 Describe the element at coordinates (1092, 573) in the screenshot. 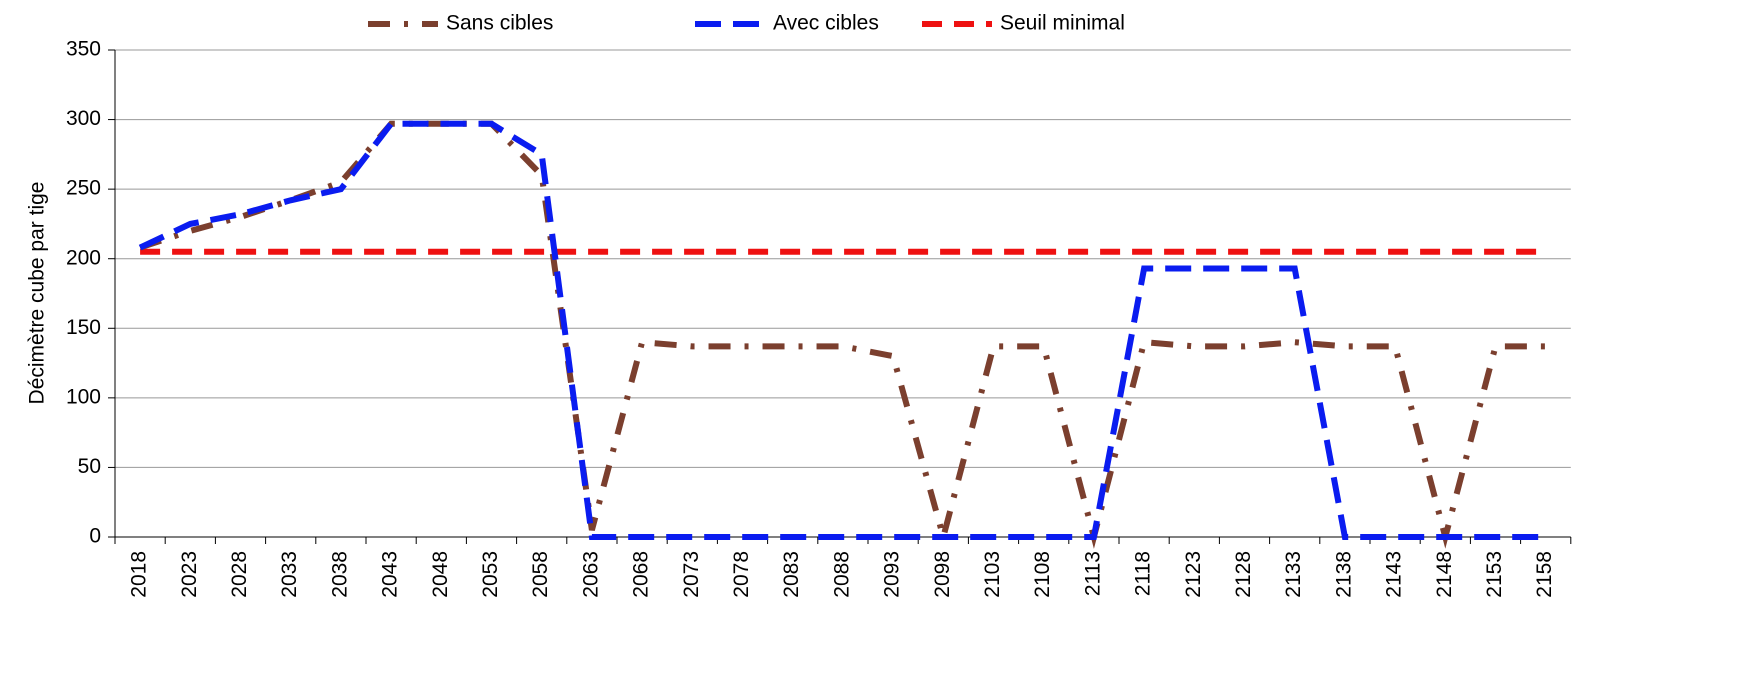

I see `x-tick-label: 2113` at that location.